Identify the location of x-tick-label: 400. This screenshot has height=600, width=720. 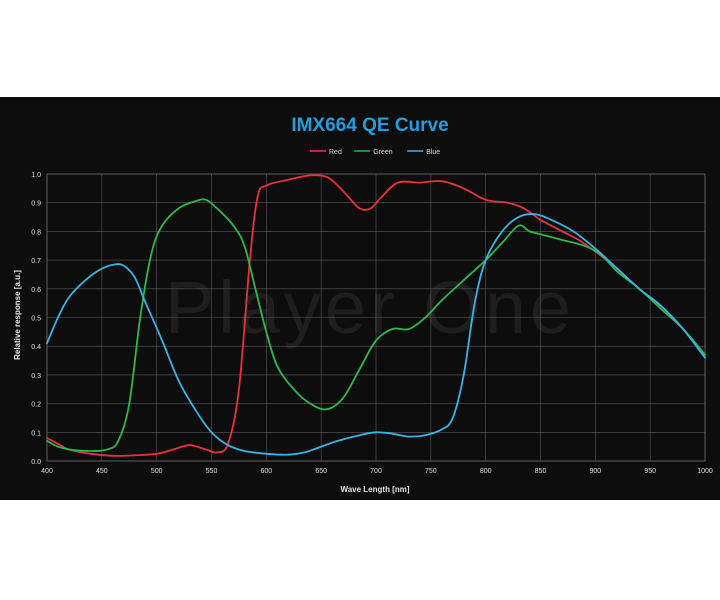
(47, 471).